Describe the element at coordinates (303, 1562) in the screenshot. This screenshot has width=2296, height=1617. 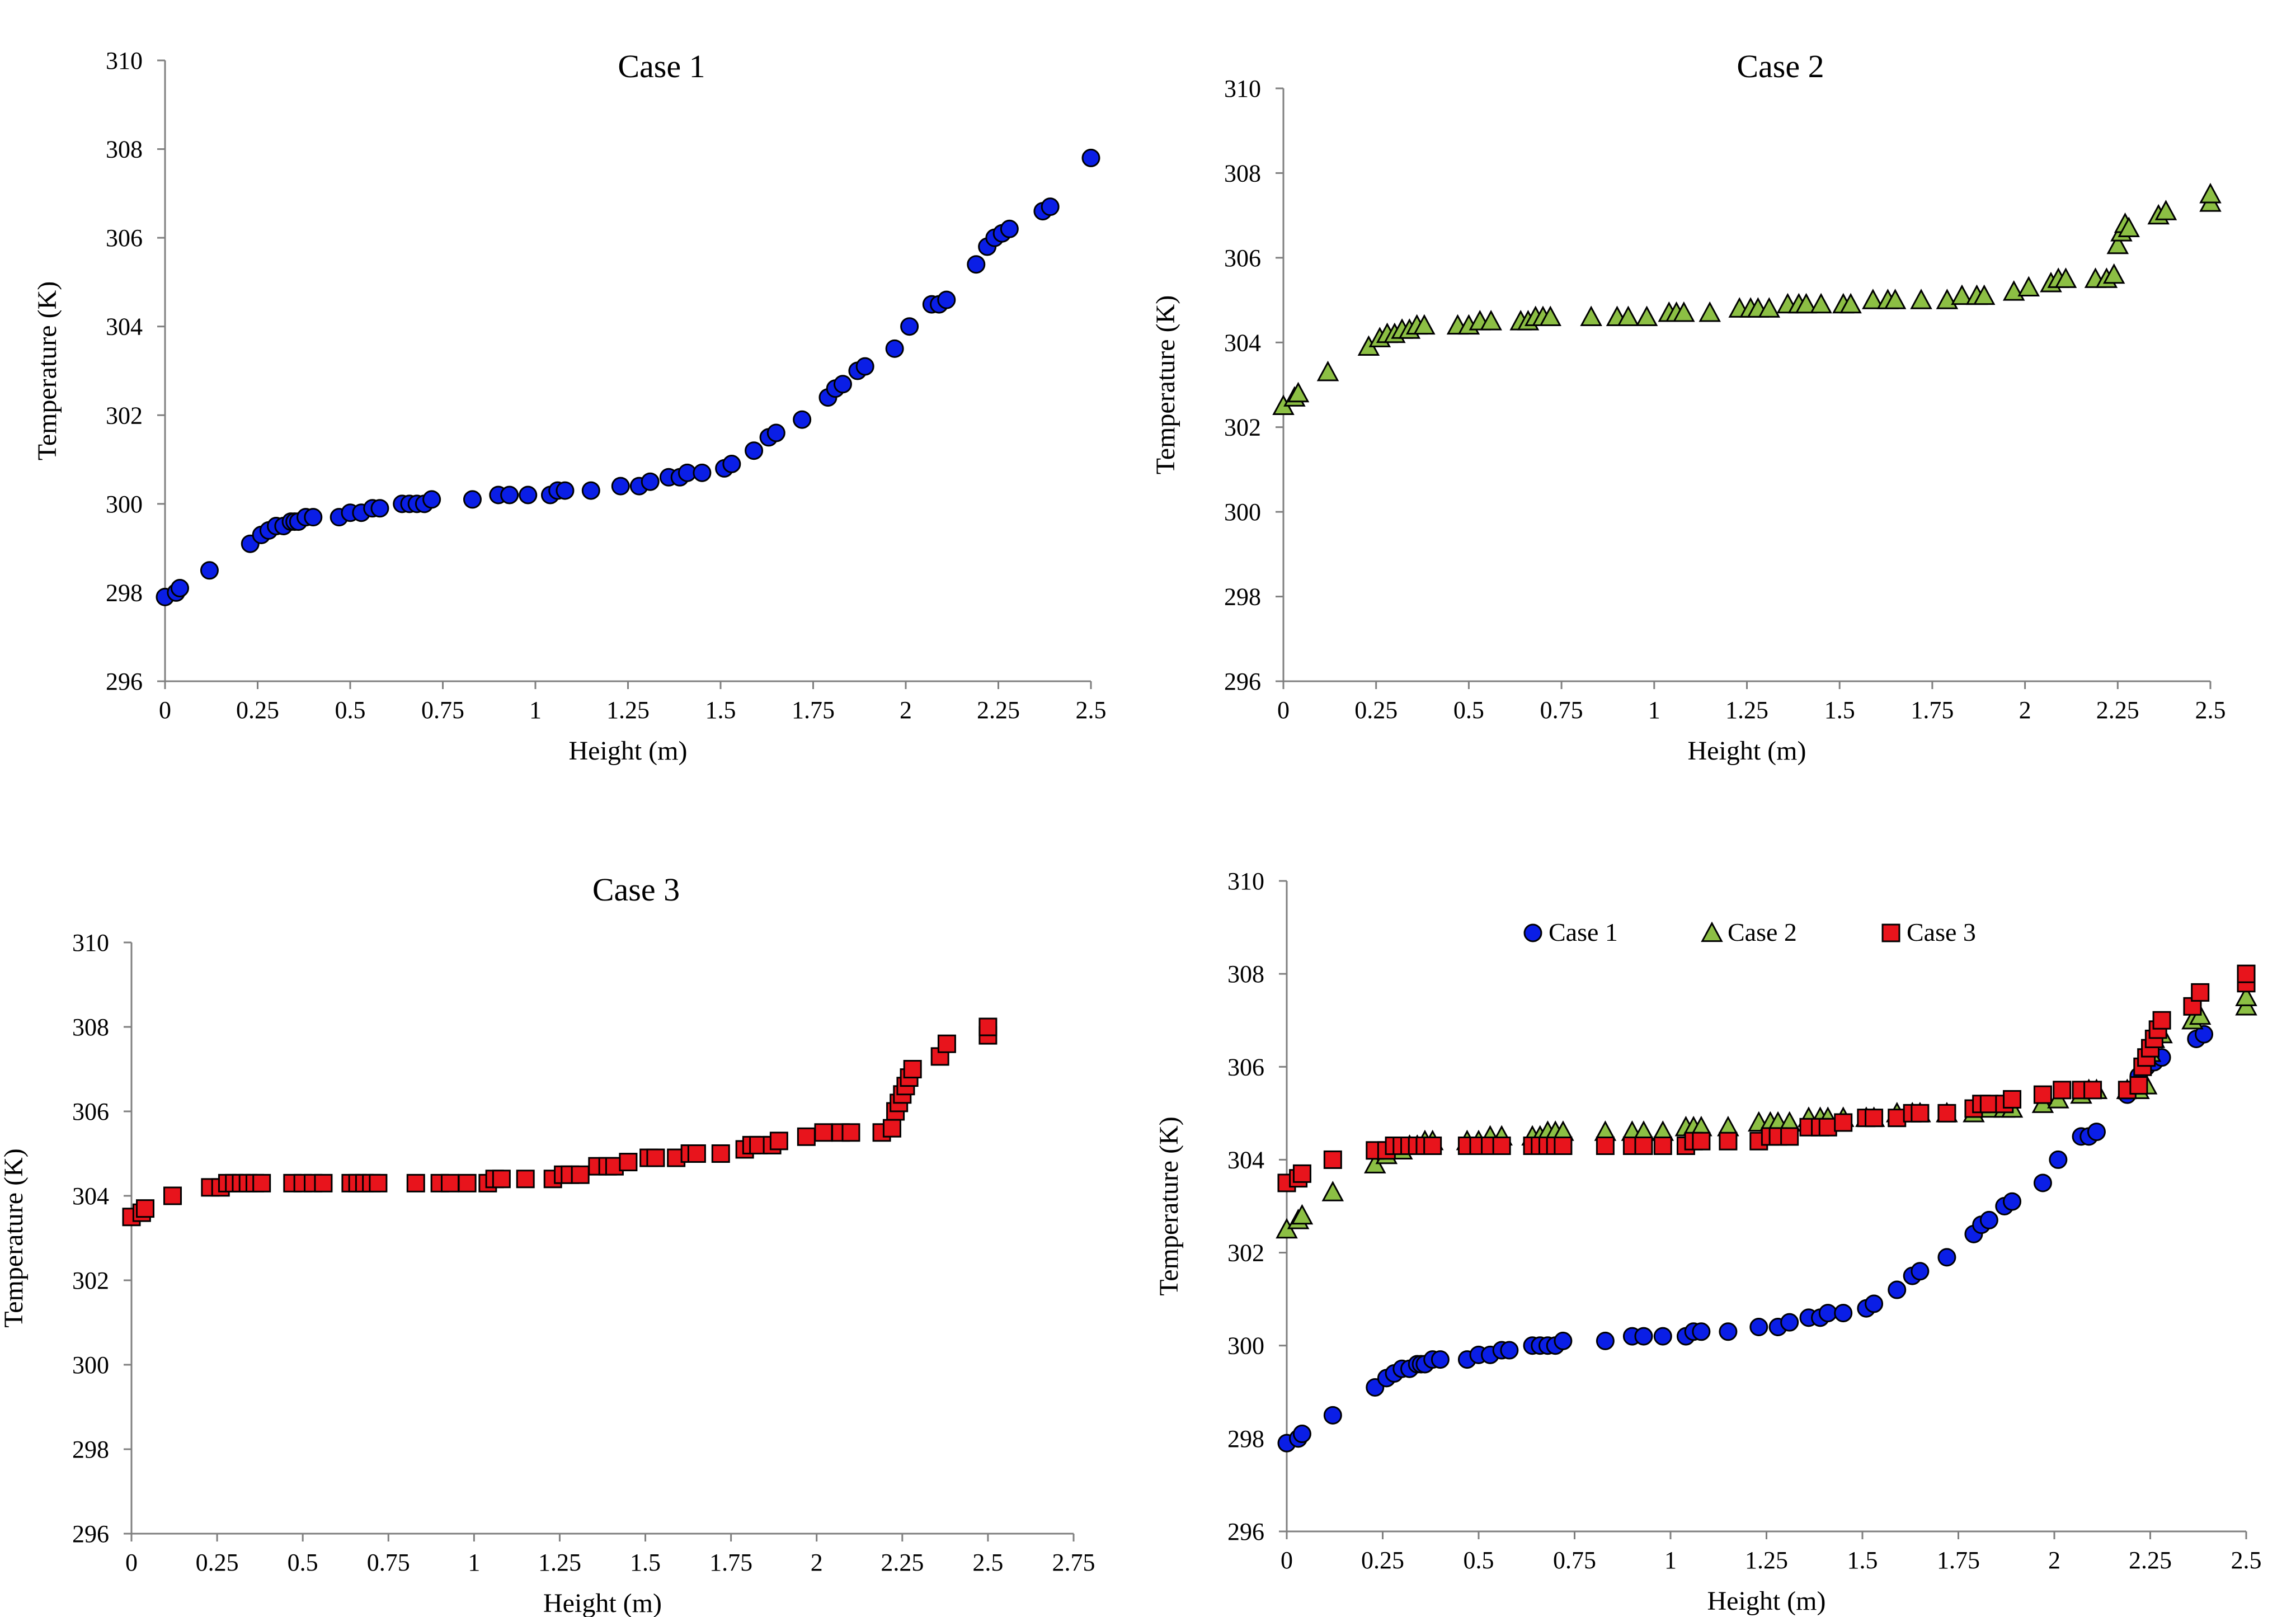
I see `x-tick-label: 0.5` at that location.